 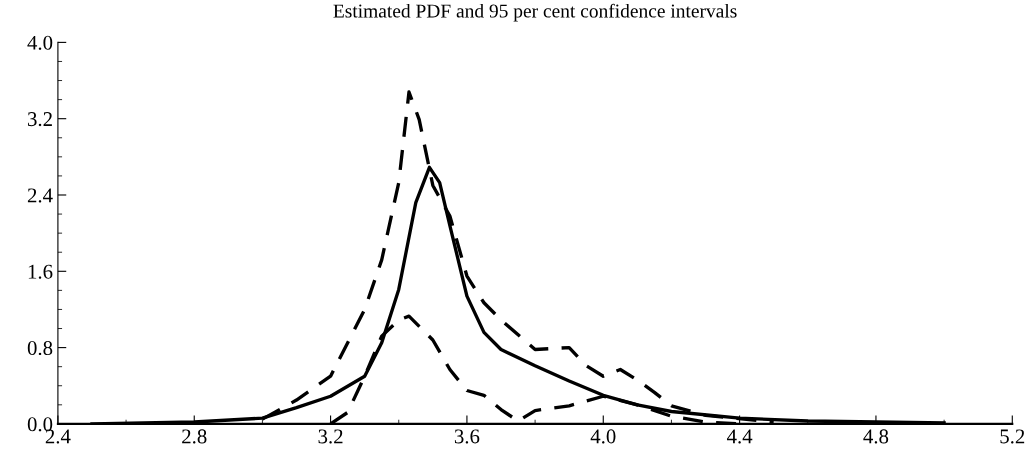 I want to click on x-tick-label: 3.2, so click(x=330, y=436).